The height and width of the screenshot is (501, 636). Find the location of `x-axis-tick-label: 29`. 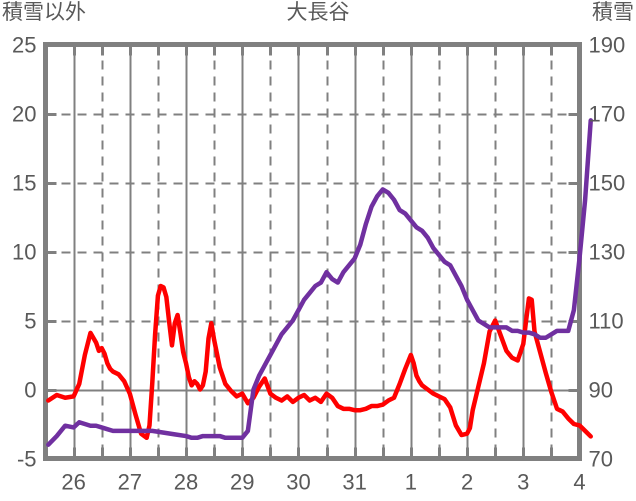

x-axis-tick-label: 29 is located at coordinates (242, 482).